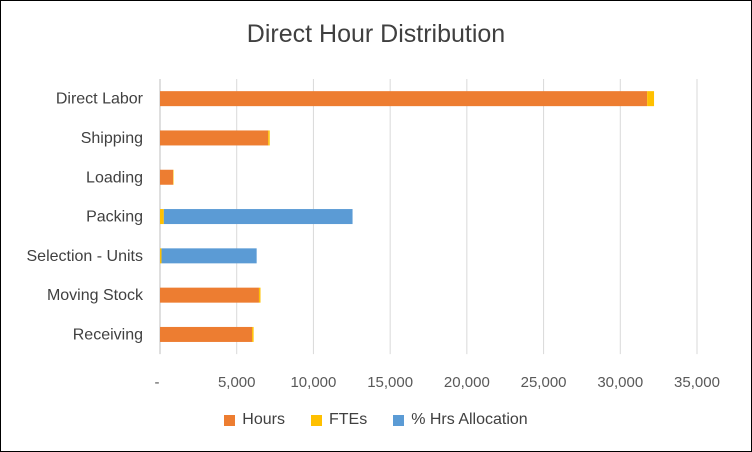 This screenshot has width=752, height=452. I want to click on legend-item: Hours, so click(254, 420).